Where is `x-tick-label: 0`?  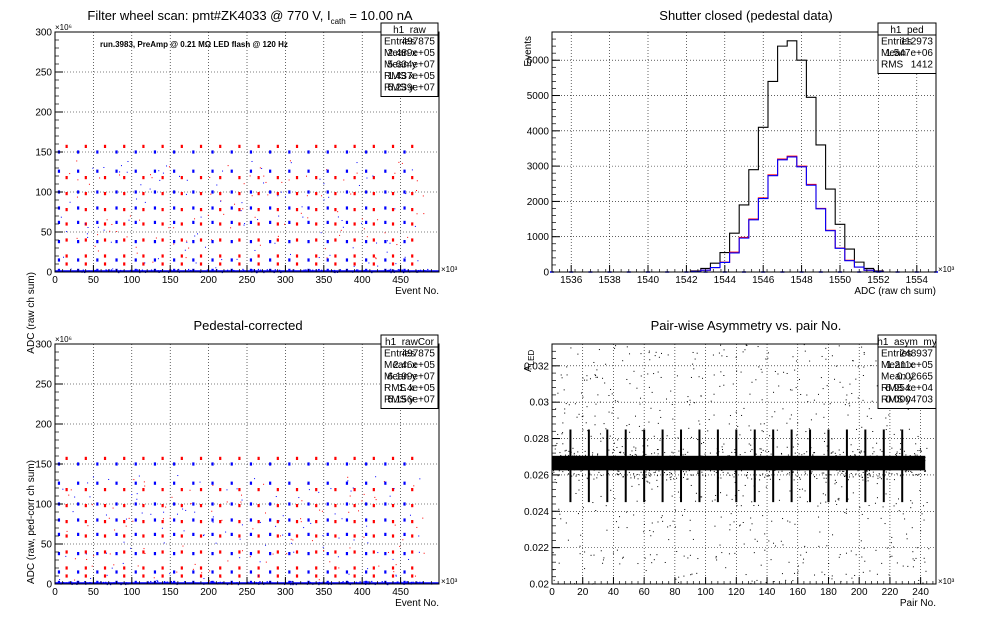 x-tick-label: 0 is located at coordinates (55, 280).